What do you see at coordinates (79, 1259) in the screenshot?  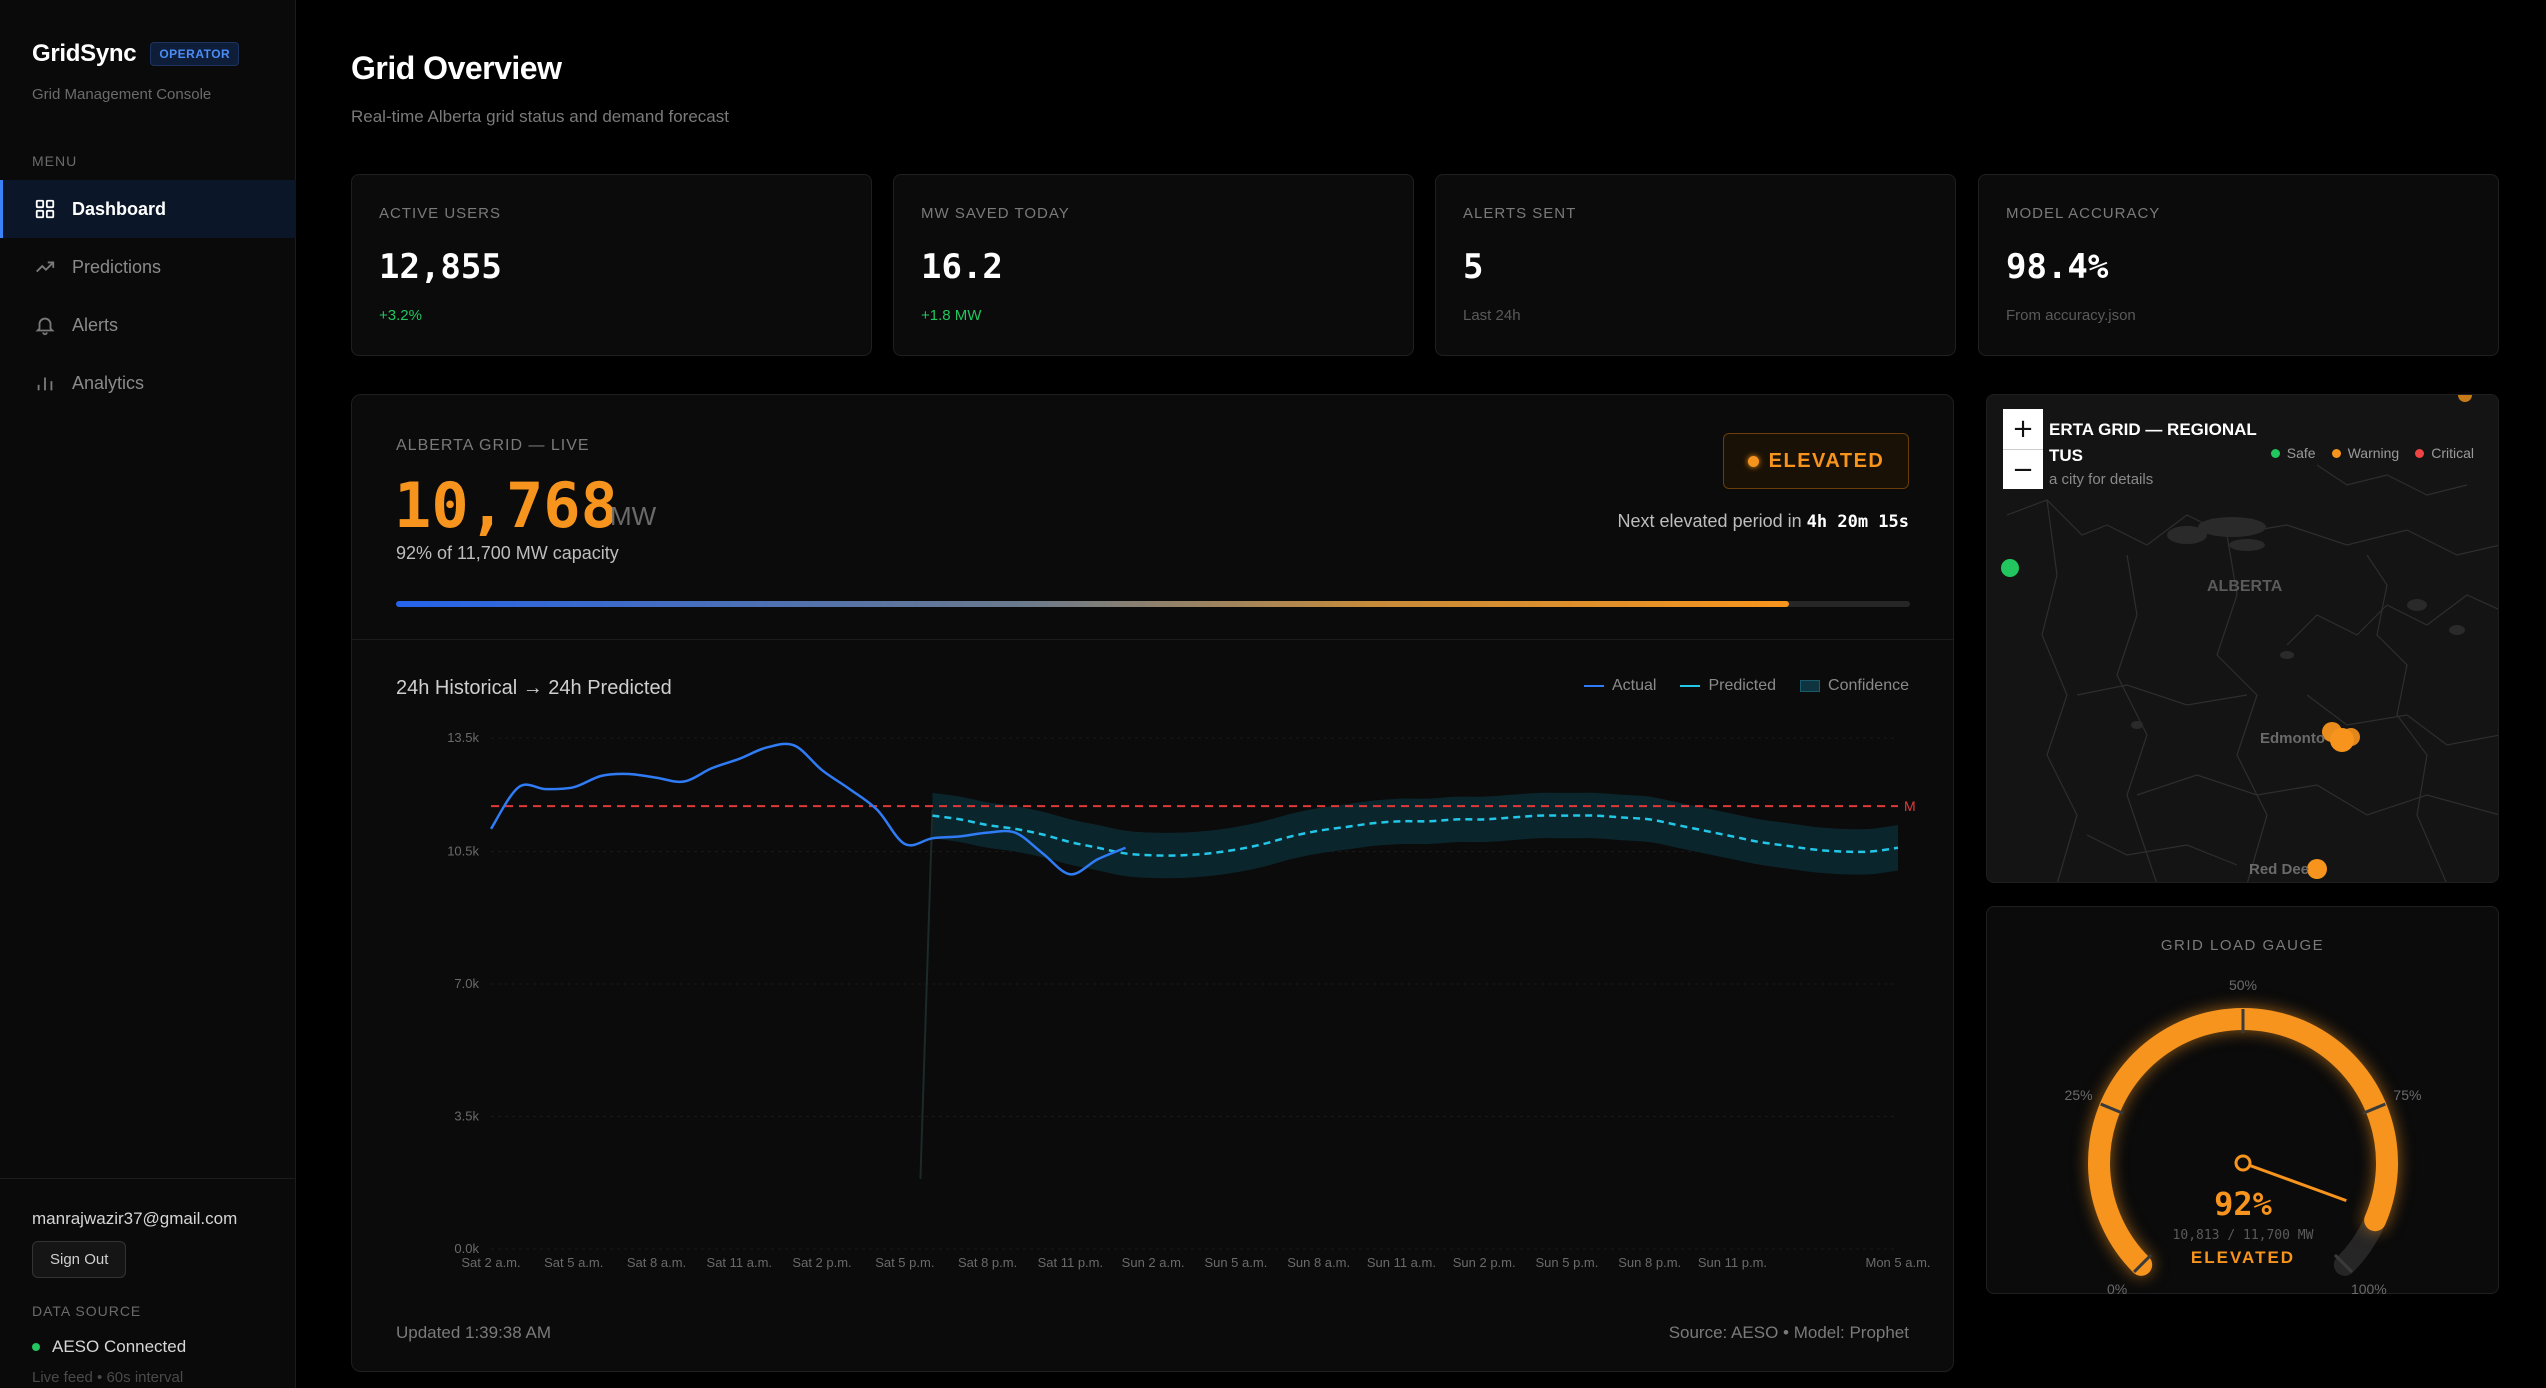 I see `sign-out-button: Sign Out` at bounding box center [79, 1259].